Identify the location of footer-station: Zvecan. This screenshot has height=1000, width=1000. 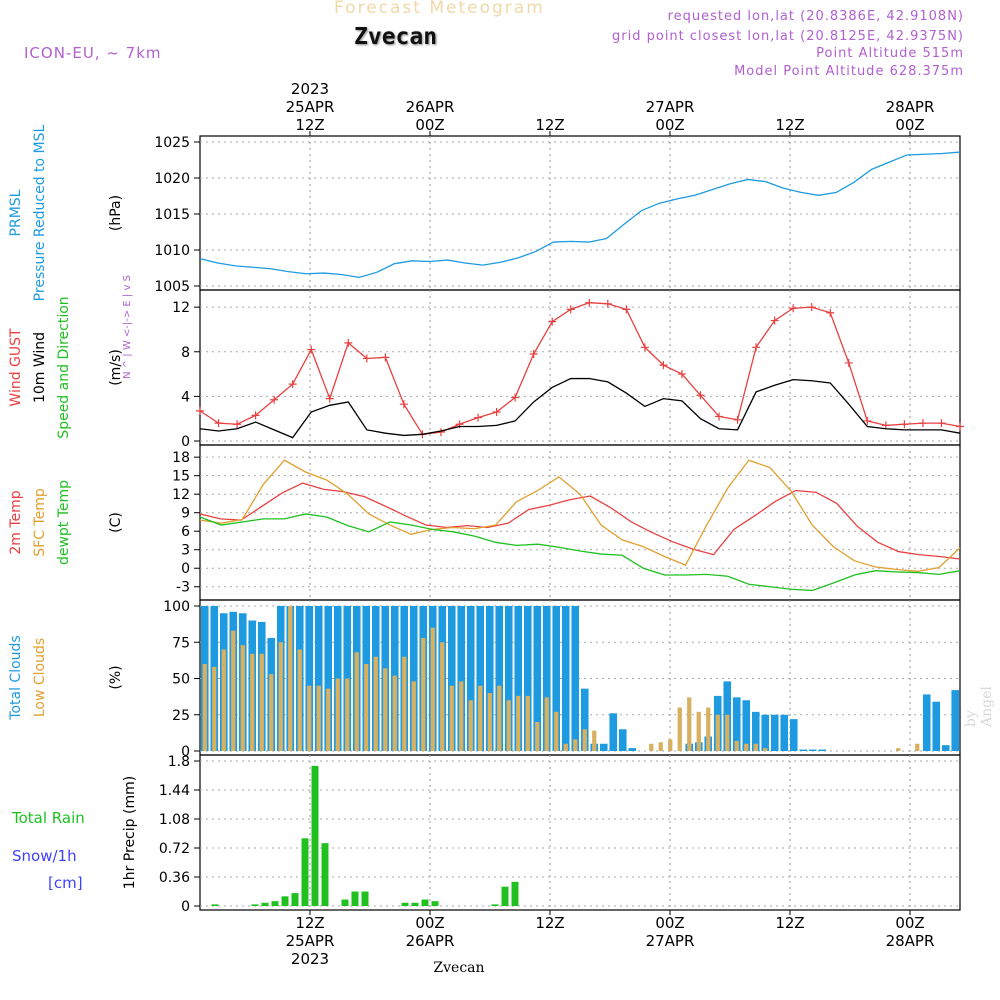
(458, 968).